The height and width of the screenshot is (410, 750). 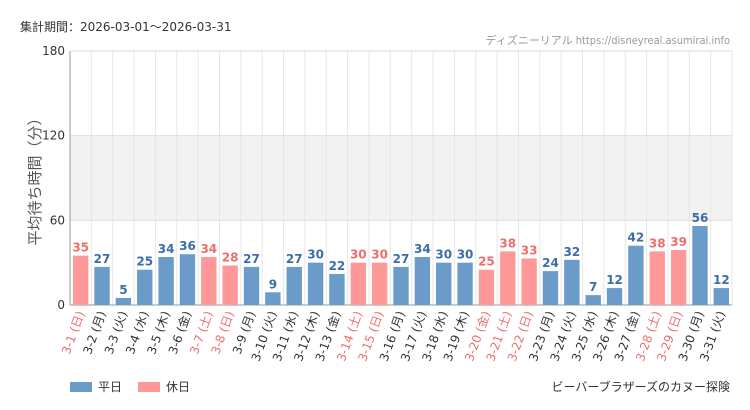 I want to click on period-label: 集計期間：2026-03-01〜2026-03-31, so click(x=126, y=27).